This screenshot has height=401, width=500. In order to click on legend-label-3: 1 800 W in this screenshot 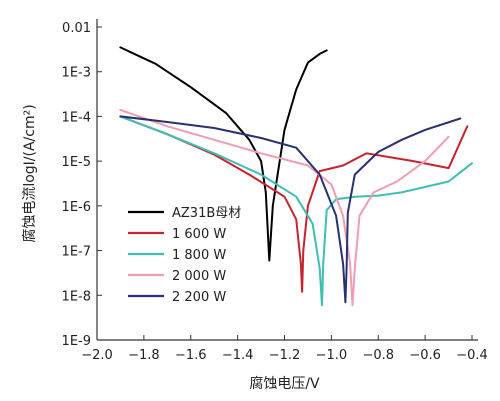, I will do `click(199, 255)`.